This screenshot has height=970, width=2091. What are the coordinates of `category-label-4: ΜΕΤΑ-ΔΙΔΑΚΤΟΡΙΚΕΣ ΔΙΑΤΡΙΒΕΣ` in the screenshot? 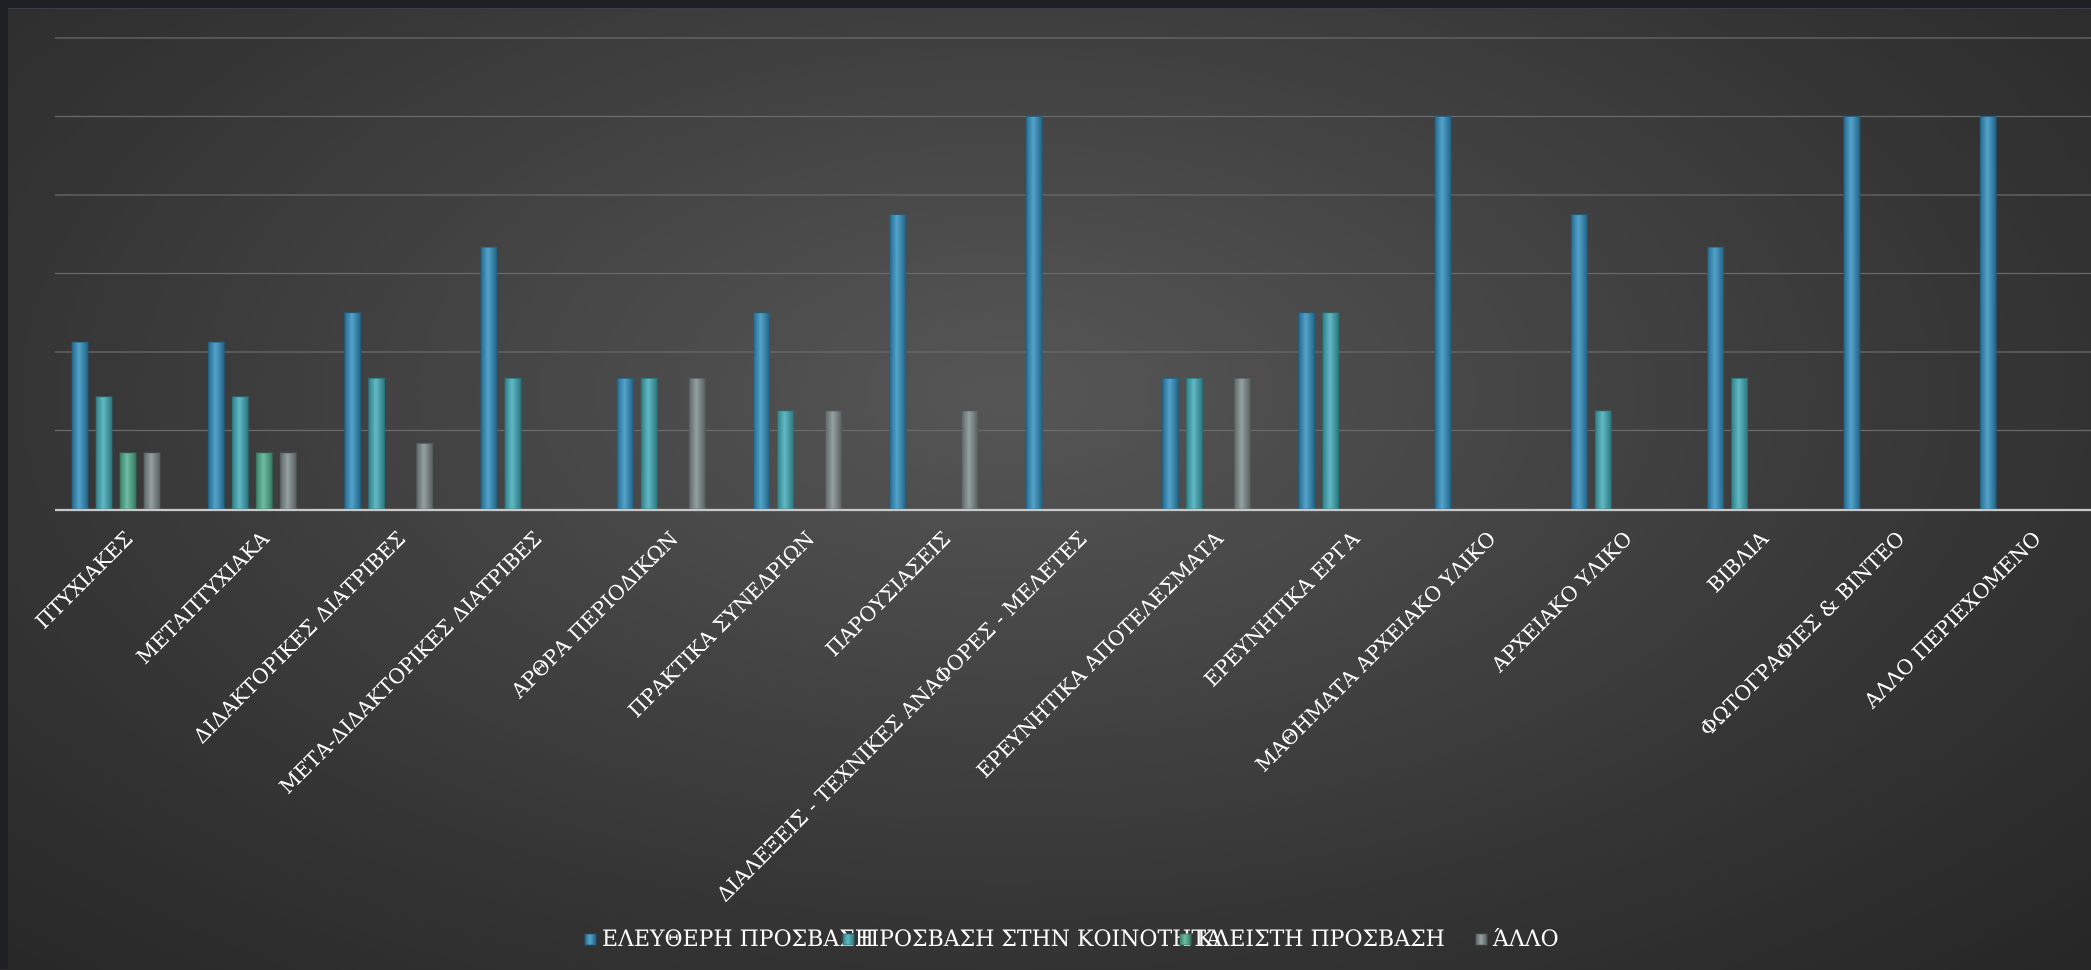 It's located at (410, 663).